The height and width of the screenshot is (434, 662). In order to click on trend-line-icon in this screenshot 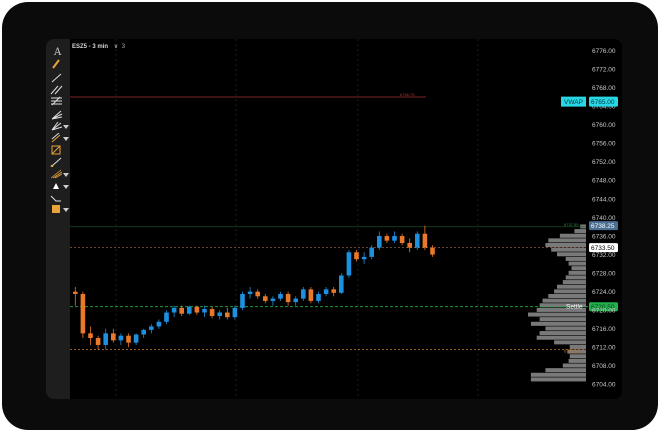, I will do `click(58, 78)`.